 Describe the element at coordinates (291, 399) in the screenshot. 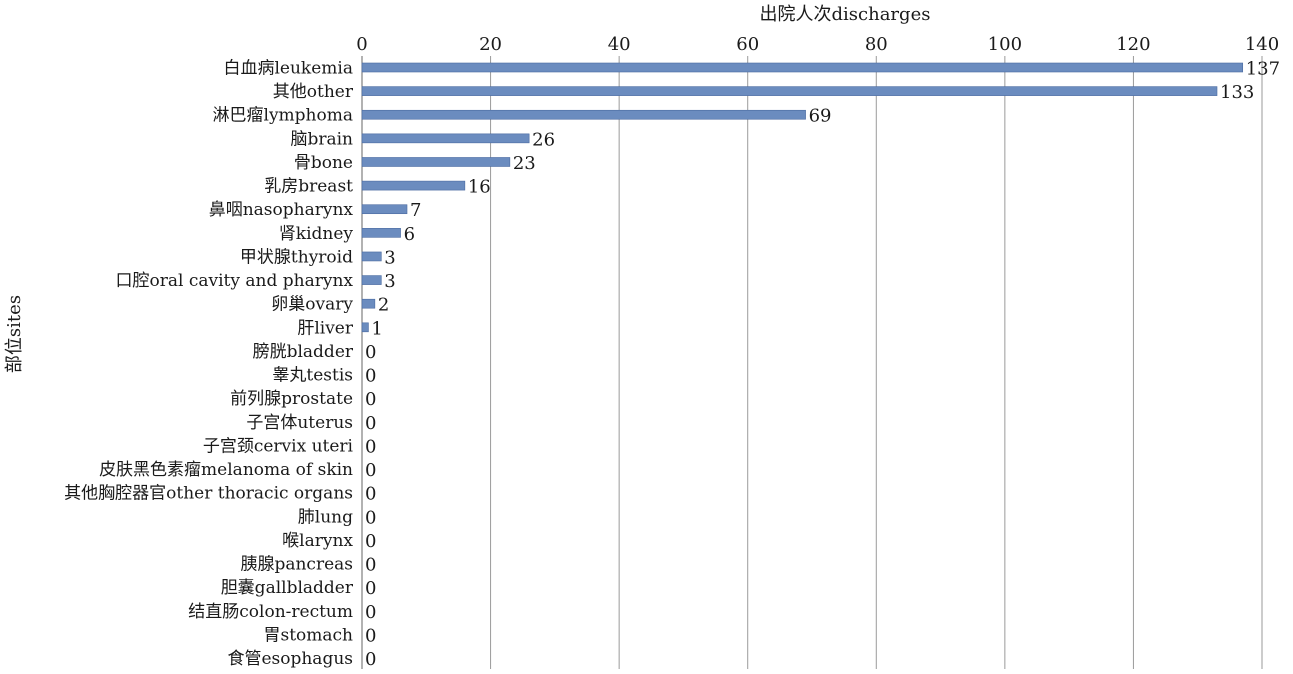

I see `category-label: 前列腺prostate` at that location.